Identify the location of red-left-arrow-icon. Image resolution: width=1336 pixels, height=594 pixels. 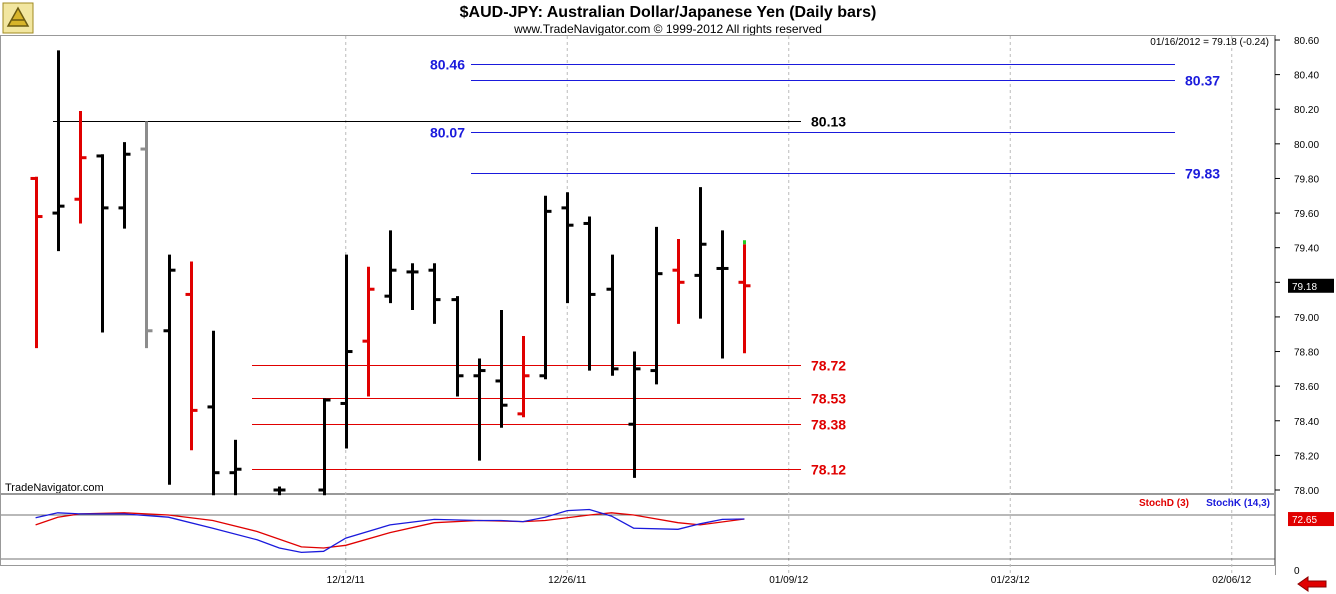
(1312, 584).